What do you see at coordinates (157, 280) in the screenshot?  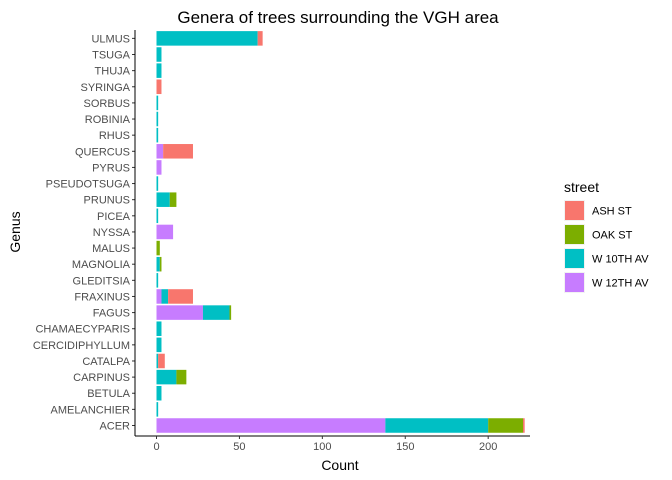 I see `bar-gleditsia-w-10th-av` at bounding box center [157, 280].